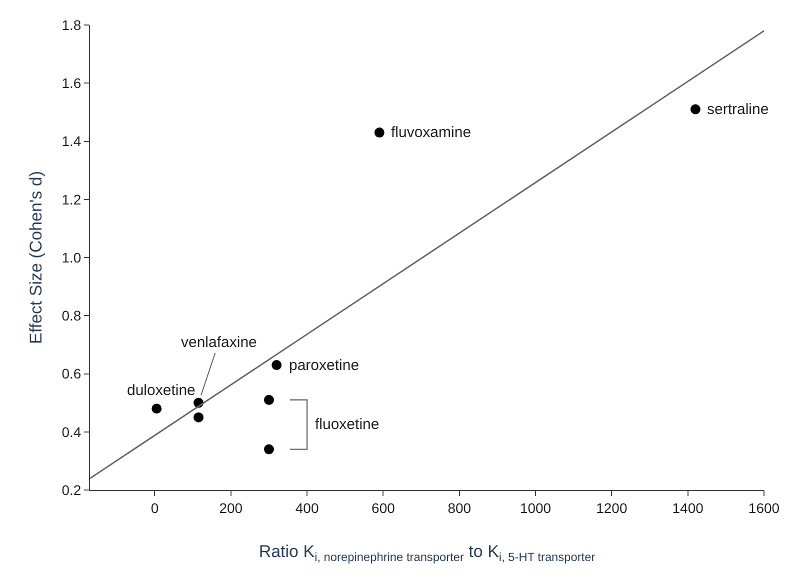 The height and width of the screenshot is (580, 794). Describe the element at coordinates (72, 83) in the screenshot. I see `y-tick-label: 1.6` at that location.